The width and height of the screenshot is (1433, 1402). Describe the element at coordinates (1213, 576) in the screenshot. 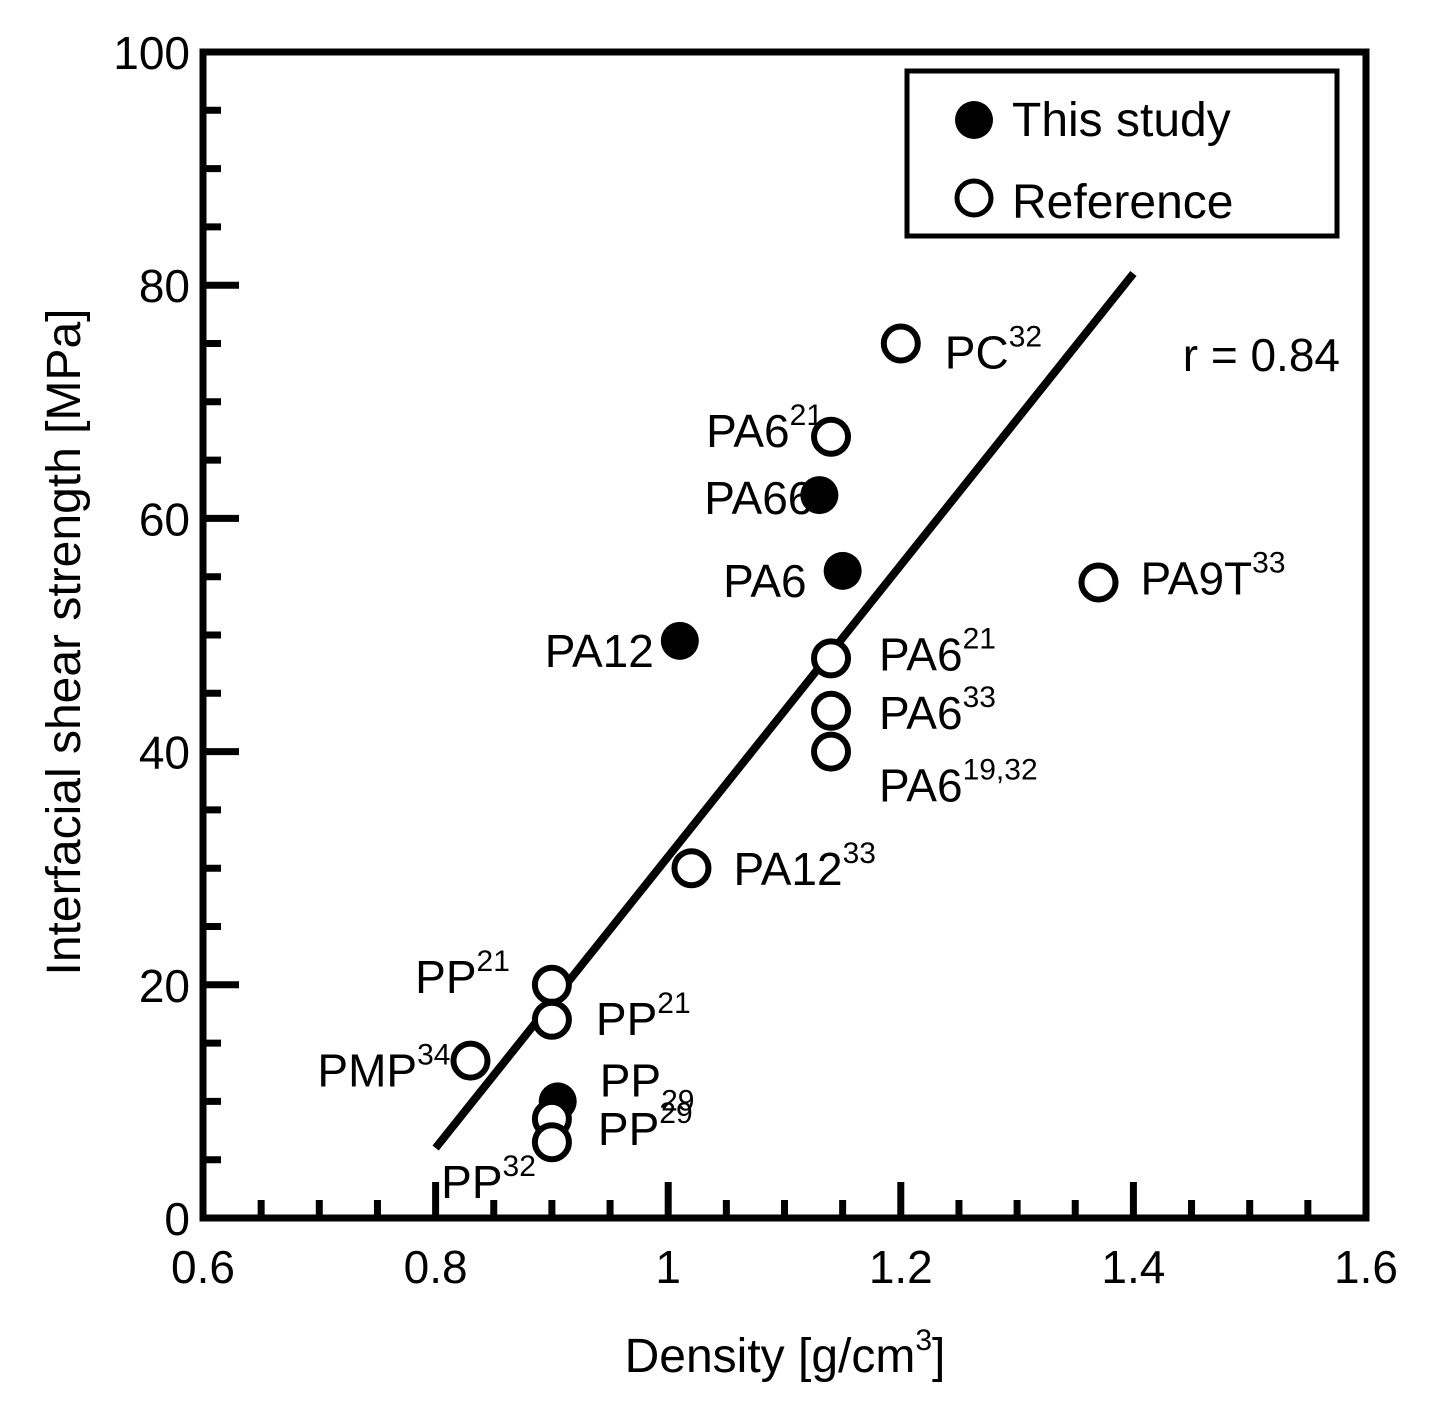

I see `point-label: PA9T33` at that location.